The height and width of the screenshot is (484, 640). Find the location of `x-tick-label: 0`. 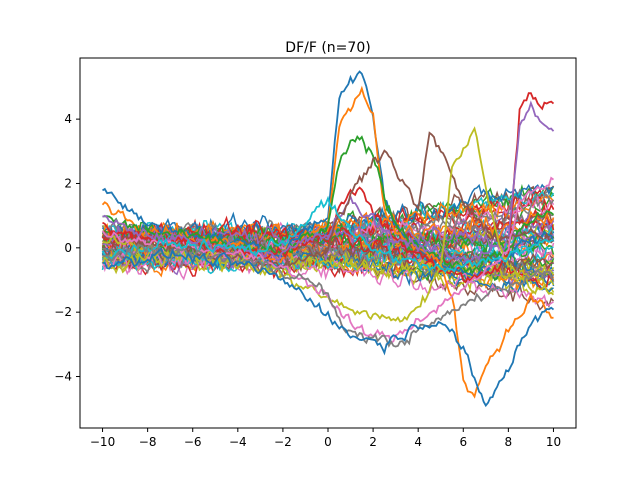

x-tick-label: 0 is located at coordinates (328, 442).